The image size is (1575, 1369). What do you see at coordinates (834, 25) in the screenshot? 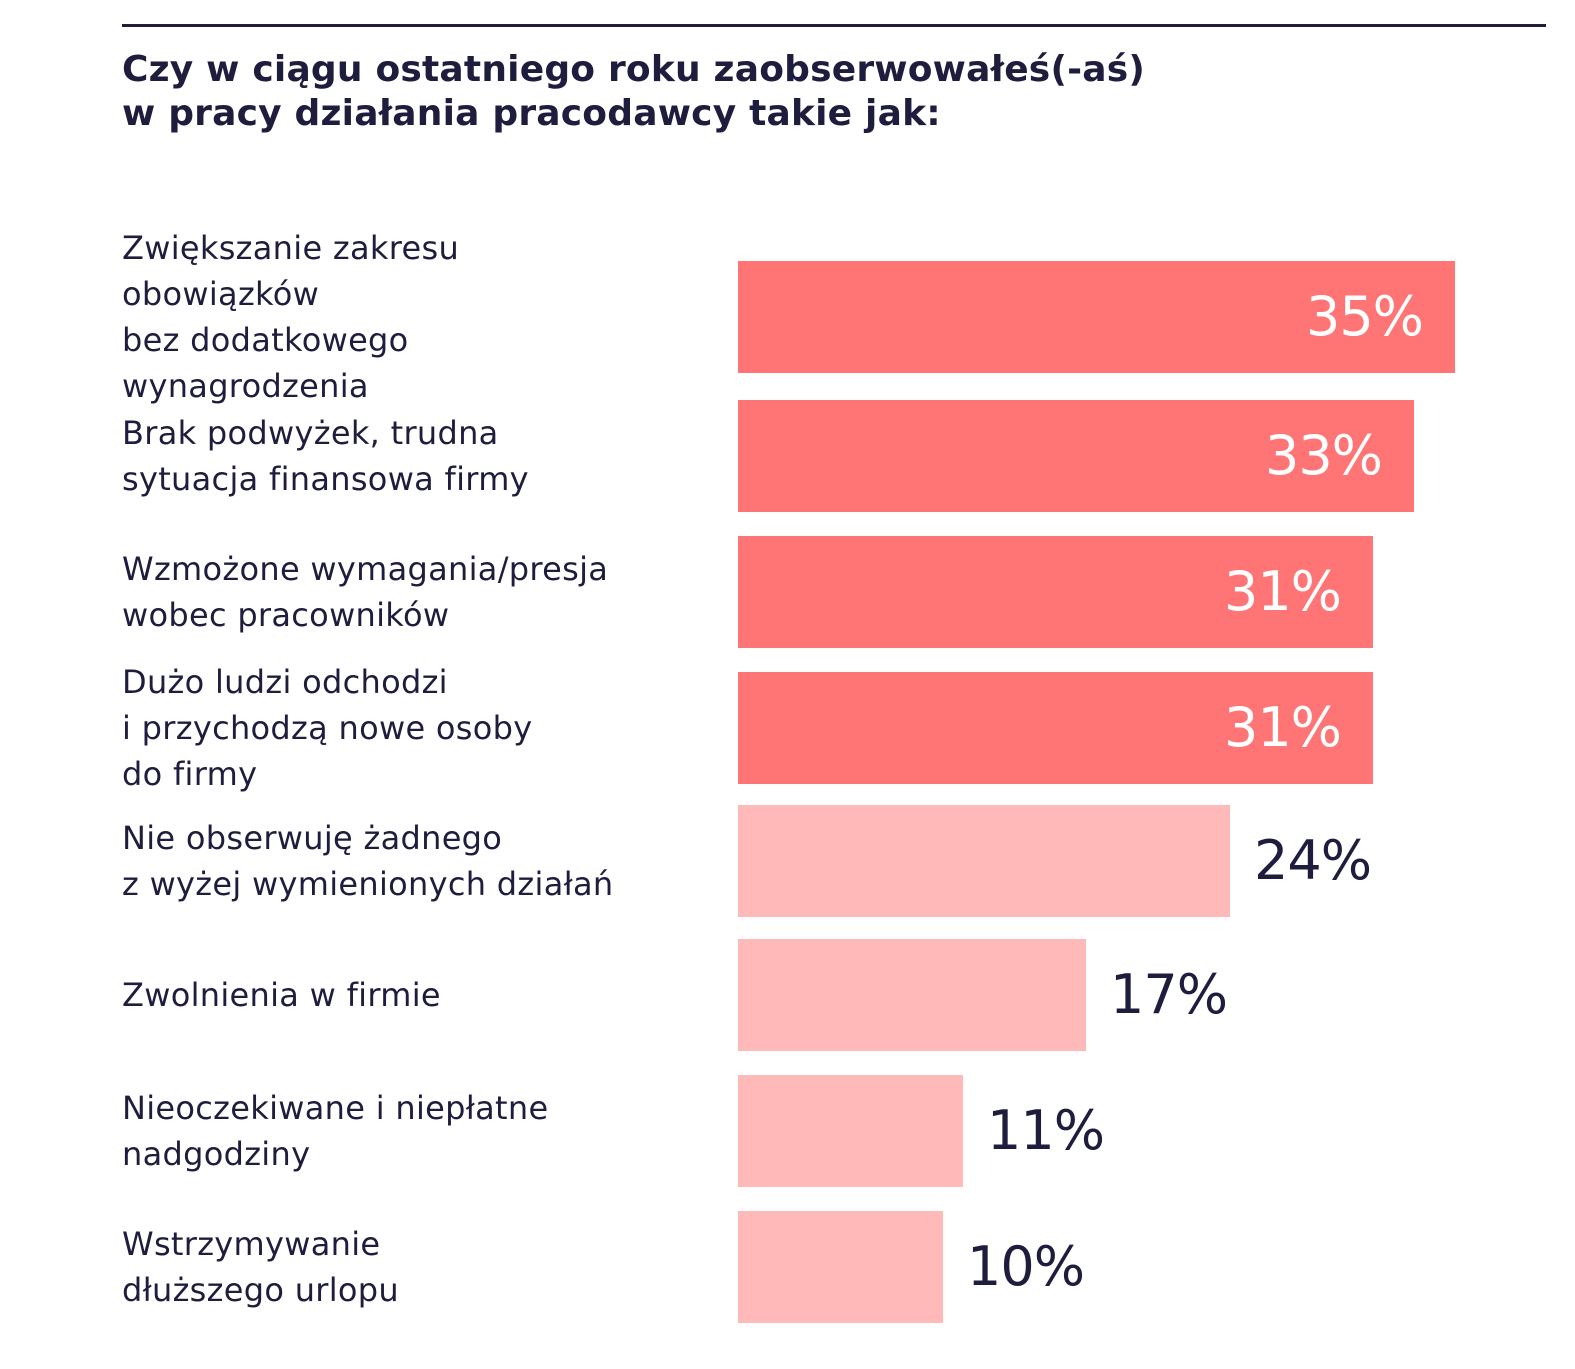
I see `top-rule` at bounding box center [834, 25].